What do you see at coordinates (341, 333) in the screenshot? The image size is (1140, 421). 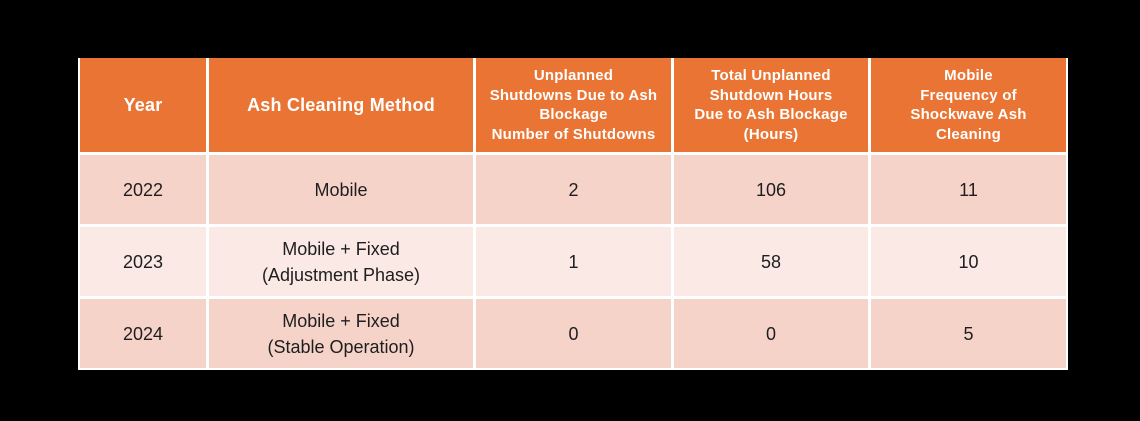 I see `cell-method: Mobile + Fixed (Stable Operation)` at bounding box center [341, 333].